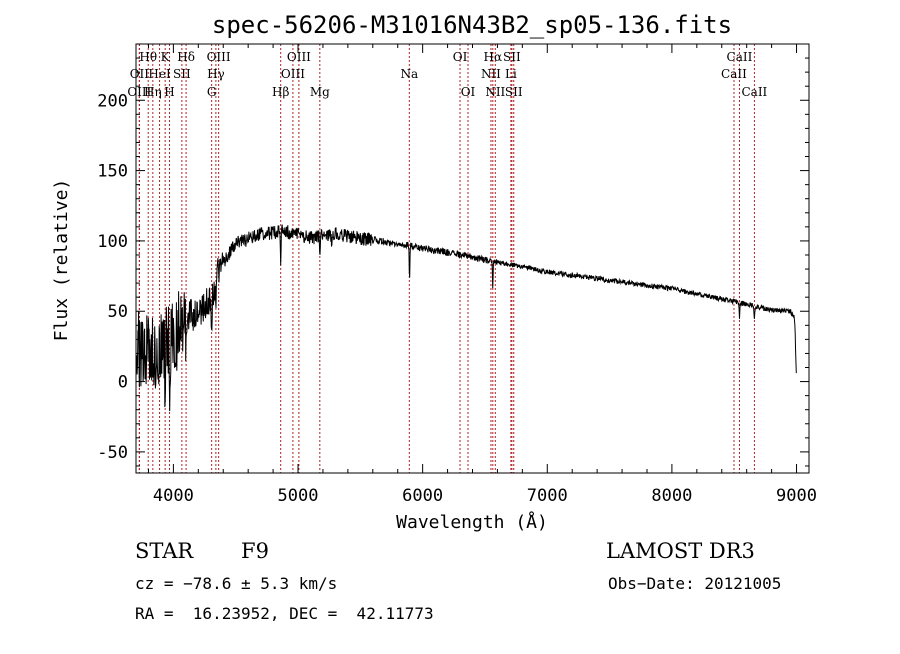 The height and width of the screenshot is (654, 900). Describe the element at coordinates (148, 57) in the screenshot. I see `spectral-line-label: Hθ` at that location.